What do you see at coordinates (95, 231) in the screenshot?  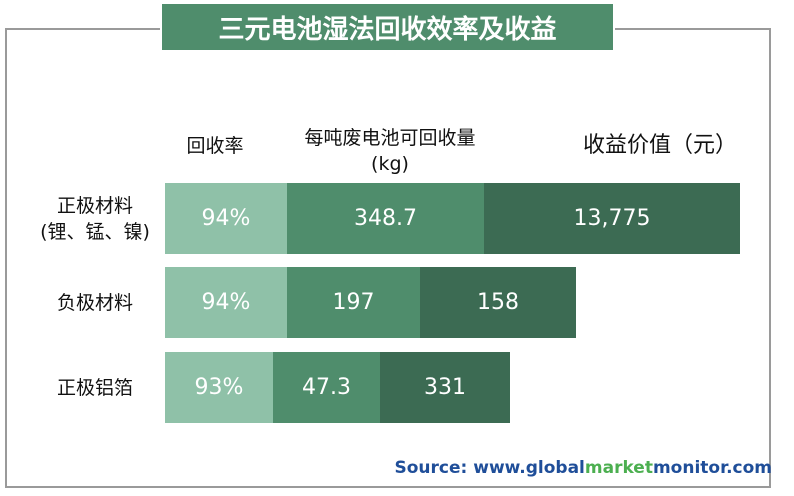 I see `row-label-line: (锂、锰、镍)` at bounding box center [95, 231].